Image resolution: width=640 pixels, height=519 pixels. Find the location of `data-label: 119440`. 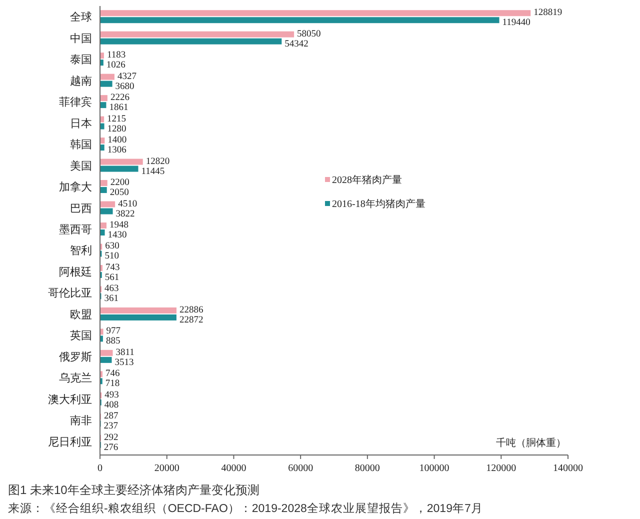

data-label: 119440 is located at coordinates (516, 23).